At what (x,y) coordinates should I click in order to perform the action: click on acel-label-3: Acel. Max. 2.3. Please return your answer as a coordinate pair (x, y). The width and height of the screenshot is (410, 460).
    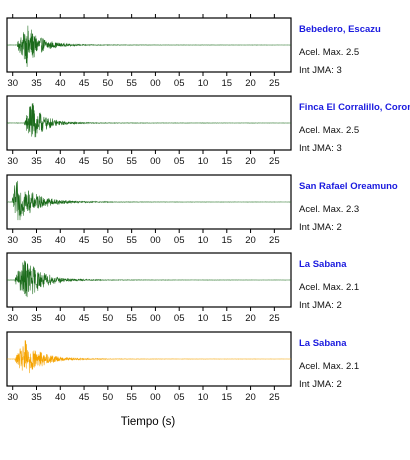
    Looking at the image, I should click on (329, 209).